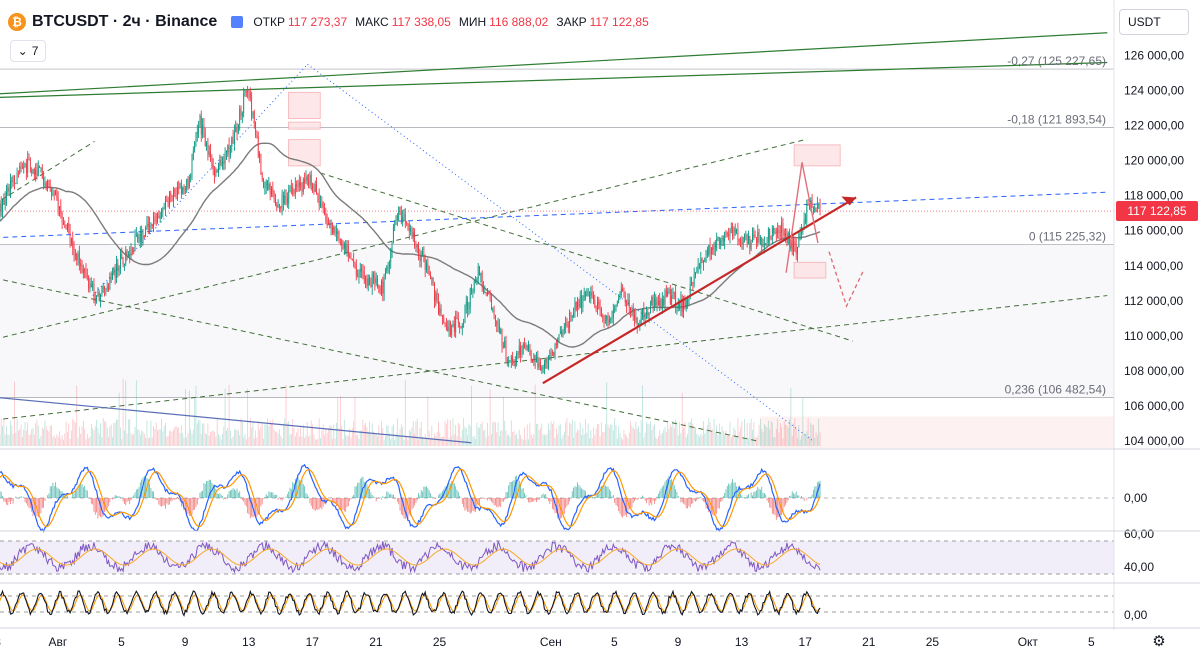  I want to click on currency-button: USDT, so click(1154, 22).